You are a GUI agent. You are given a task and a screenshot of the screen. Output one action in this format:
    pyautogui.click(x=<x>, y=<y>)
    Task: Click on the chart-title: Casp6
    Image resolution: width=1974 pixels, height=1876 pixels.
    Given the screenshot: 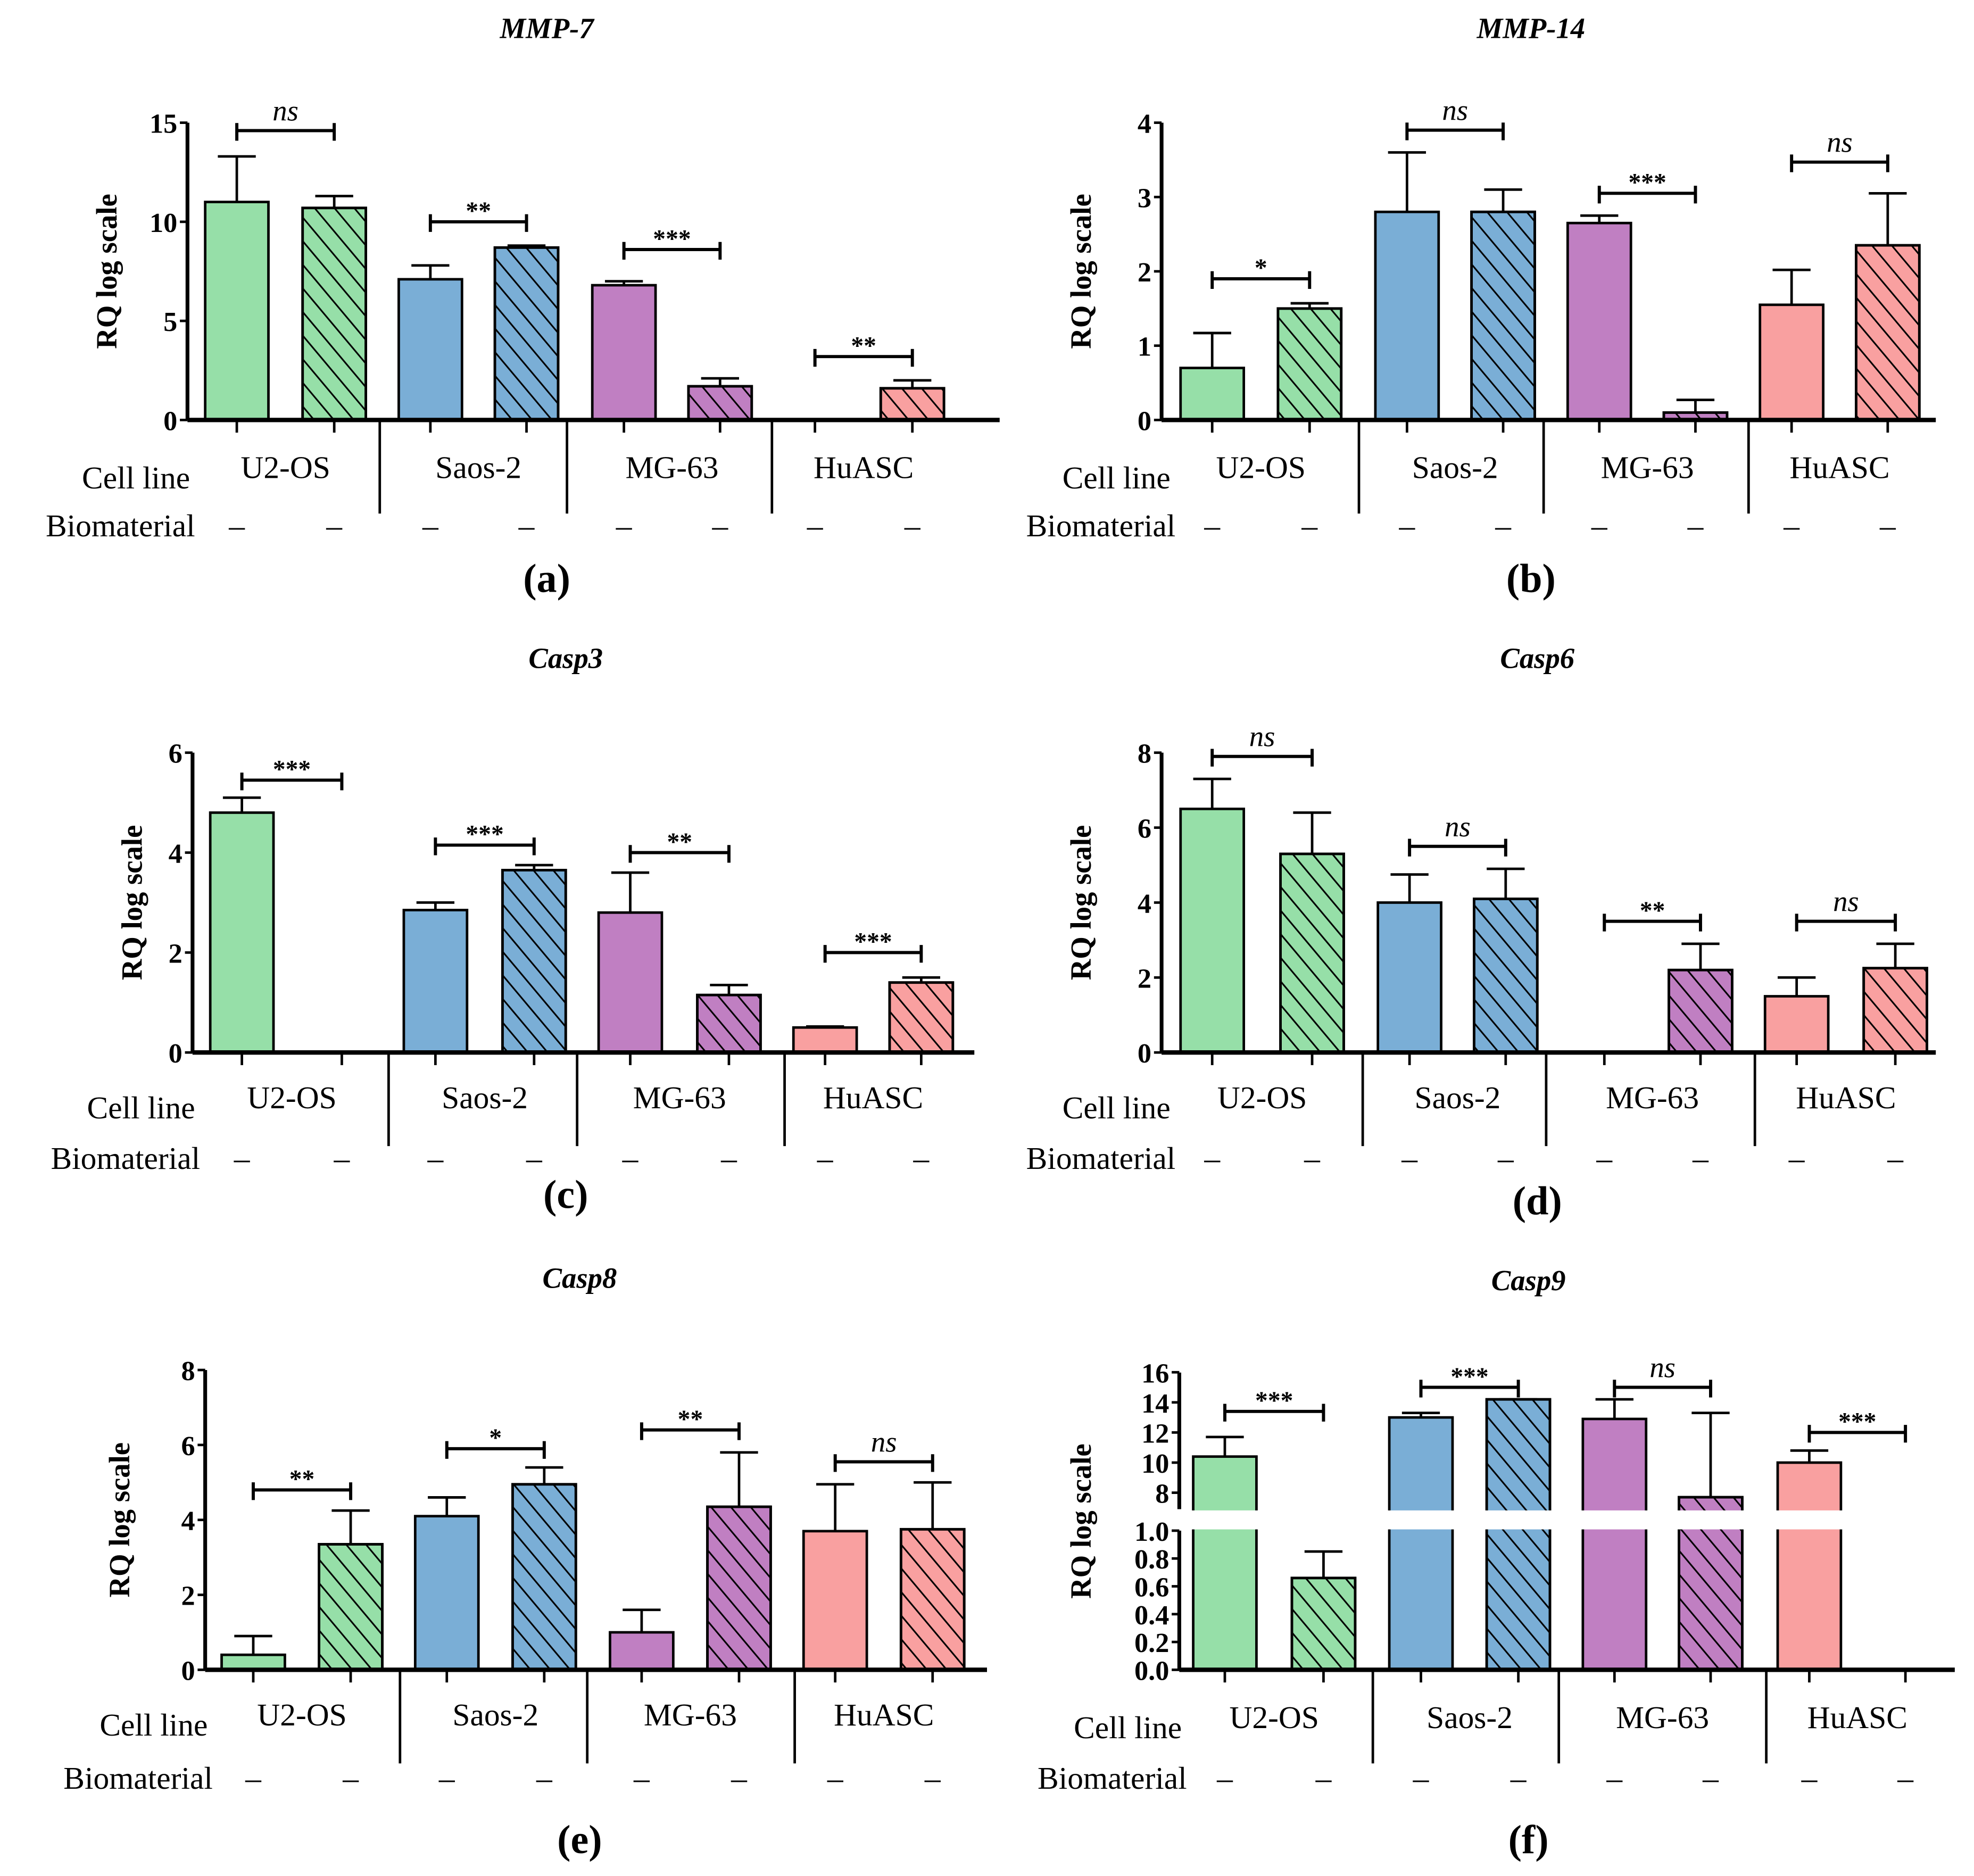 What is the action you would take?
    pyautogui.click(x=1537, y=658)
    